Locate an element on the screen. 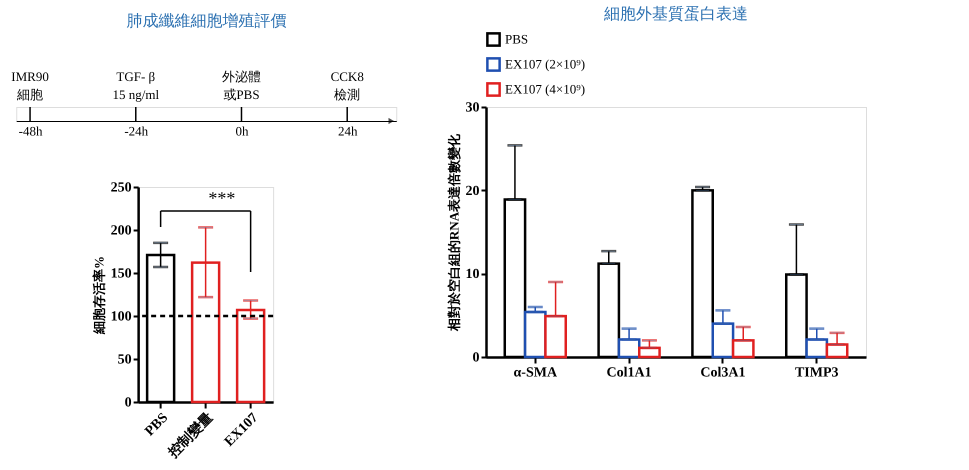 This screenshot has width=969, height=470. y-tick-label: 150 is located at coordinates (121, 274).